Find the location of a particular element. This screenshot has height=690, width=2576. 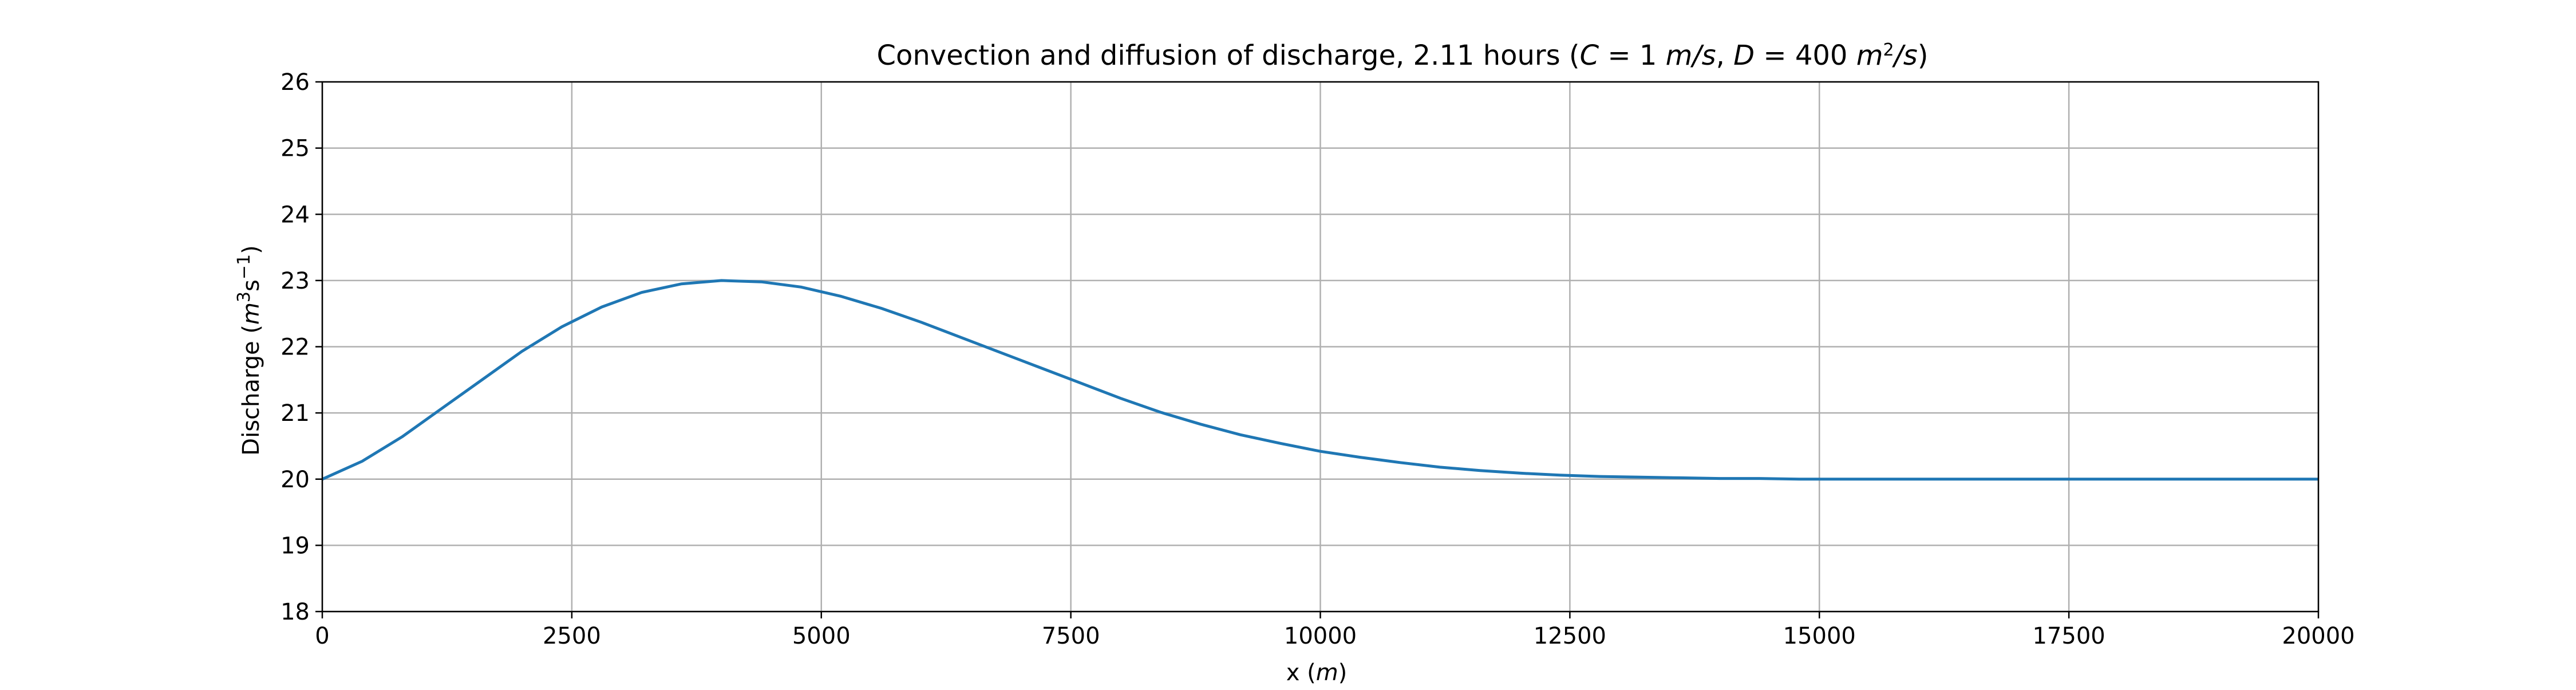

y-axis-label-m: m is located at coordinates (251, 313).